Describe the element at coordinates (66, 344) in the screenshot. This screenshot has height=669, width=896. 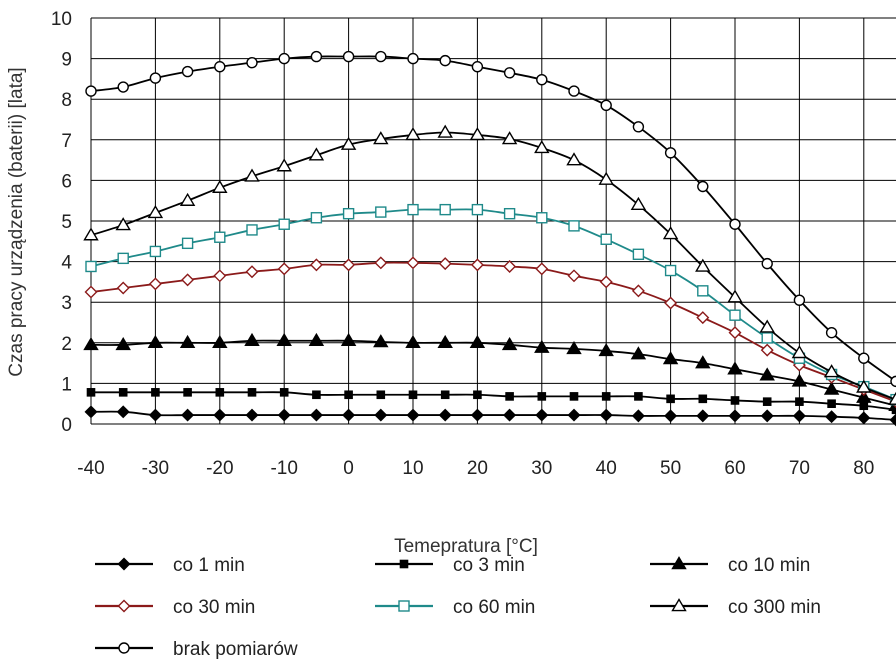
I see `y-tick-label: 2` at that location.